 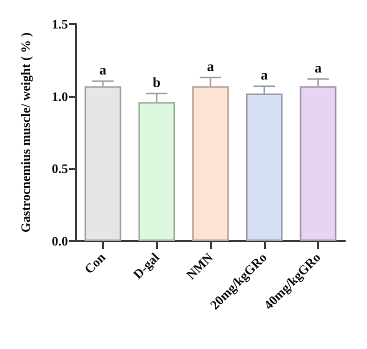 I want to click on y-axis-title: Gastrocnemius muscle/ weight ( % ), so click(x=25, y=132).